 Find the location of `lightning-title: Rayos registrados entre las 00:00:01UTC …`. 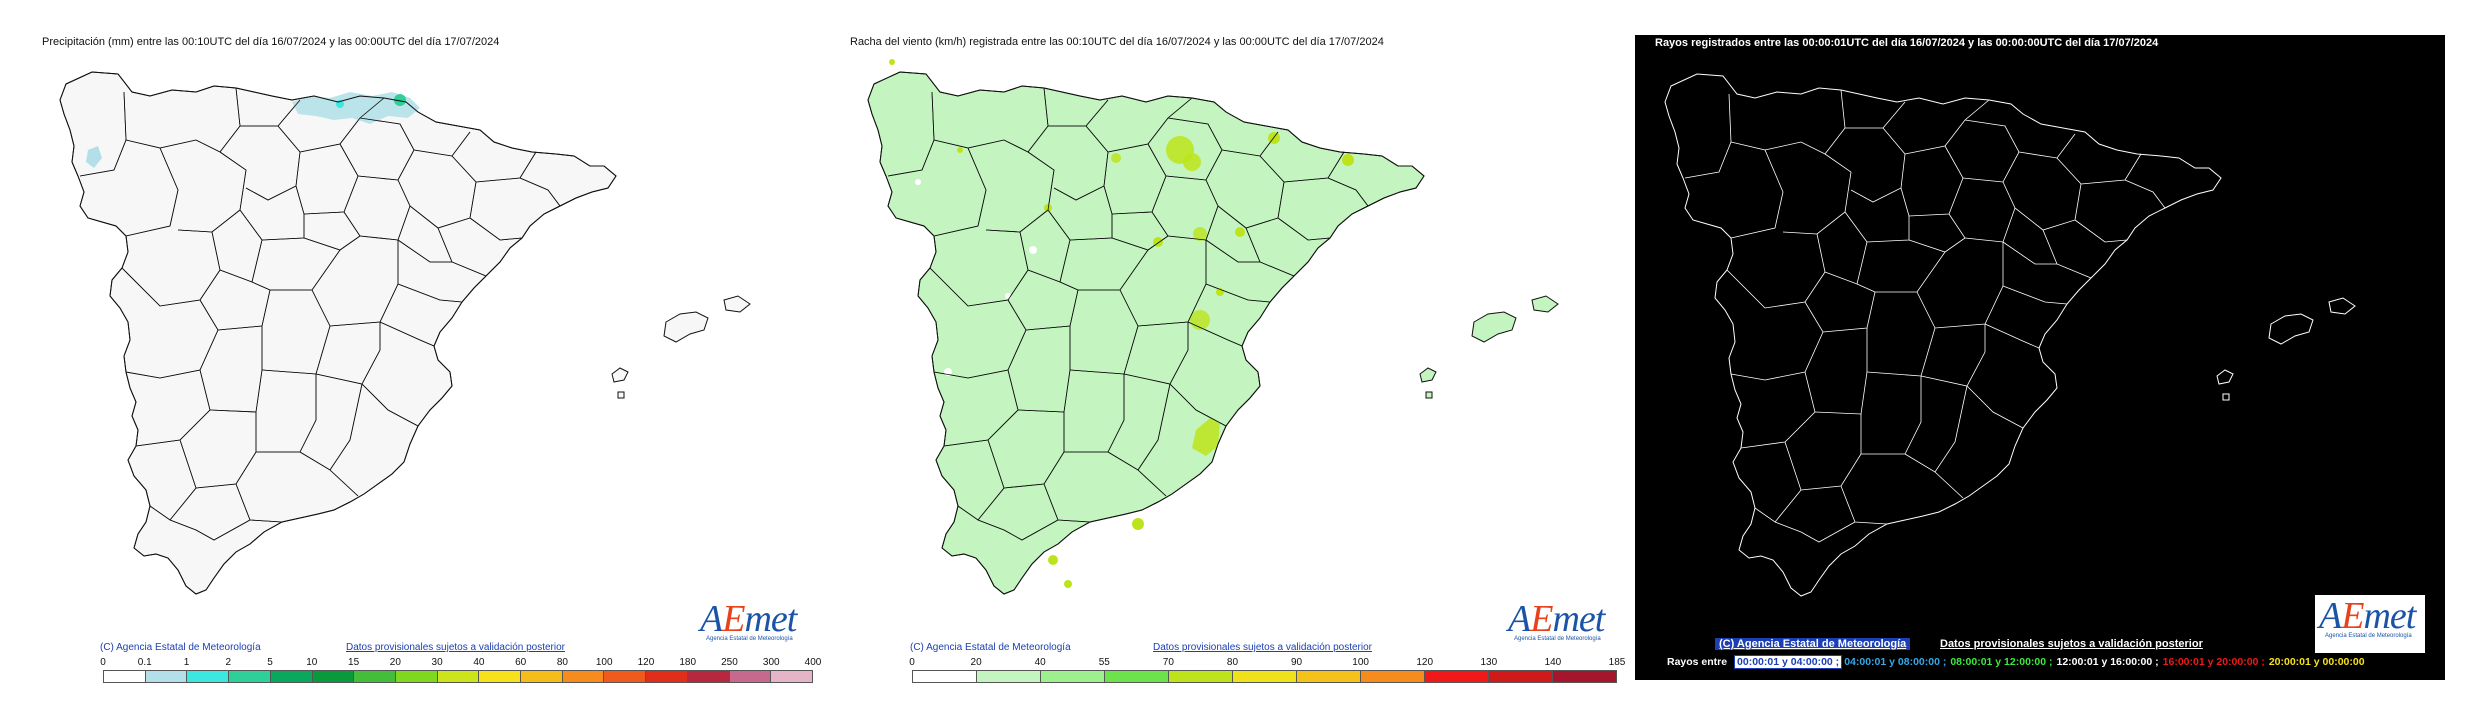

lightning-title: Rayos registrados entre las 00:00:01UTC … is located at coordinates (1907, 43).